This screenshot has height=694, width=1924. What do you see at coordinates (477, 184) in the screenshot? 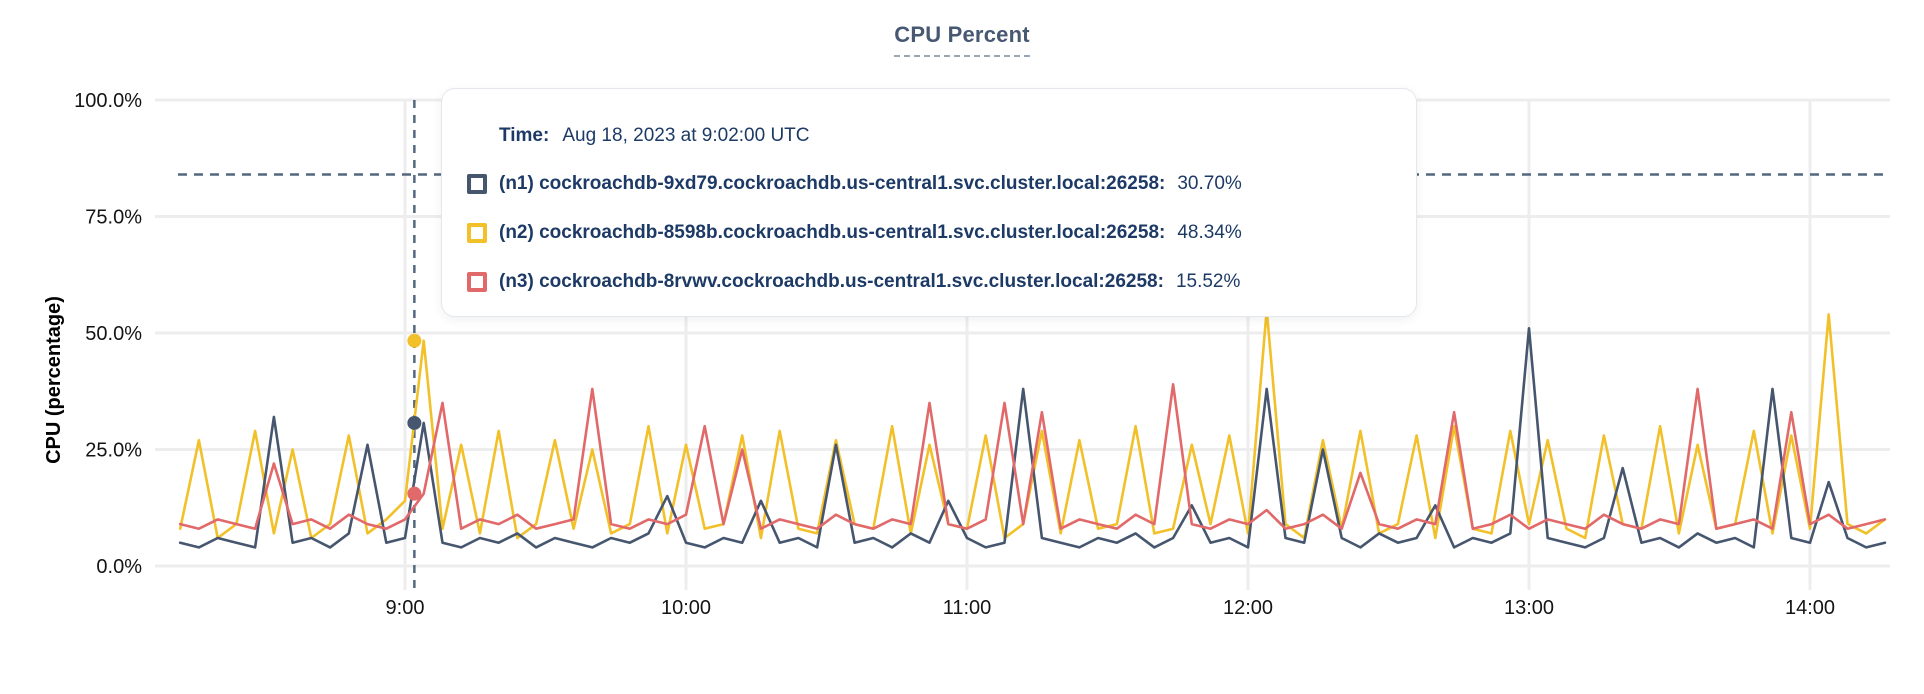
I see `series-swatch-n1-icon` at bounding box center [477, 184].